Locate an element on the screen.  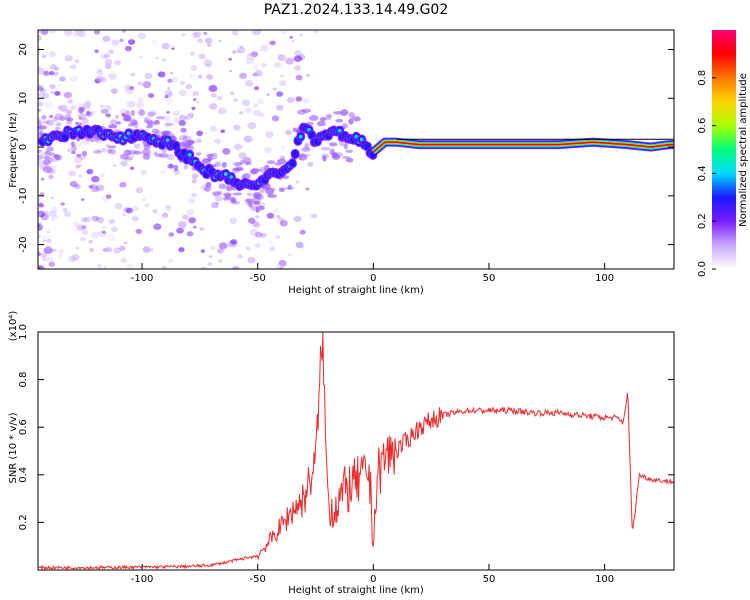
snr-x-tick-label: -100 is located at coordinates (142, 579).